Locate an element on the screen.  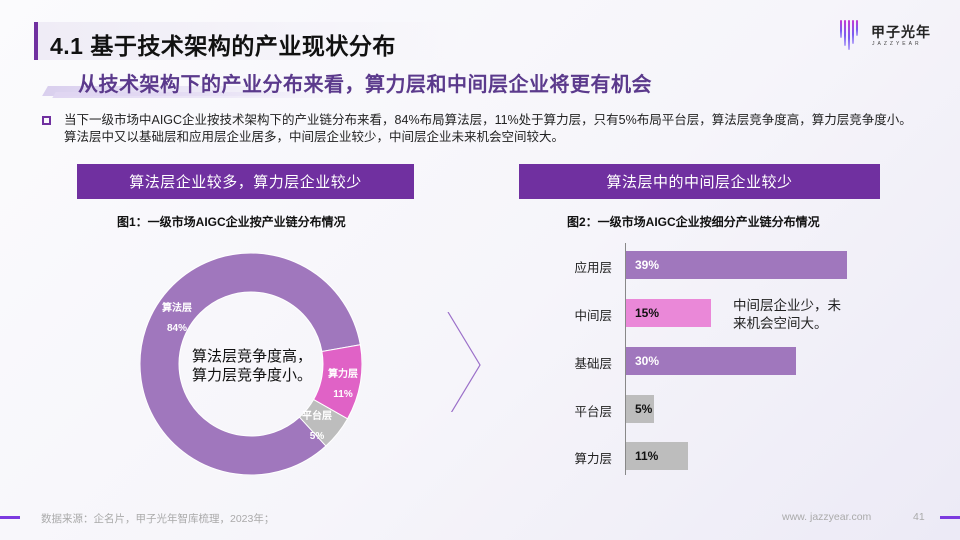
bar-category-label: 算力层 is located at coordinates (593, 459).